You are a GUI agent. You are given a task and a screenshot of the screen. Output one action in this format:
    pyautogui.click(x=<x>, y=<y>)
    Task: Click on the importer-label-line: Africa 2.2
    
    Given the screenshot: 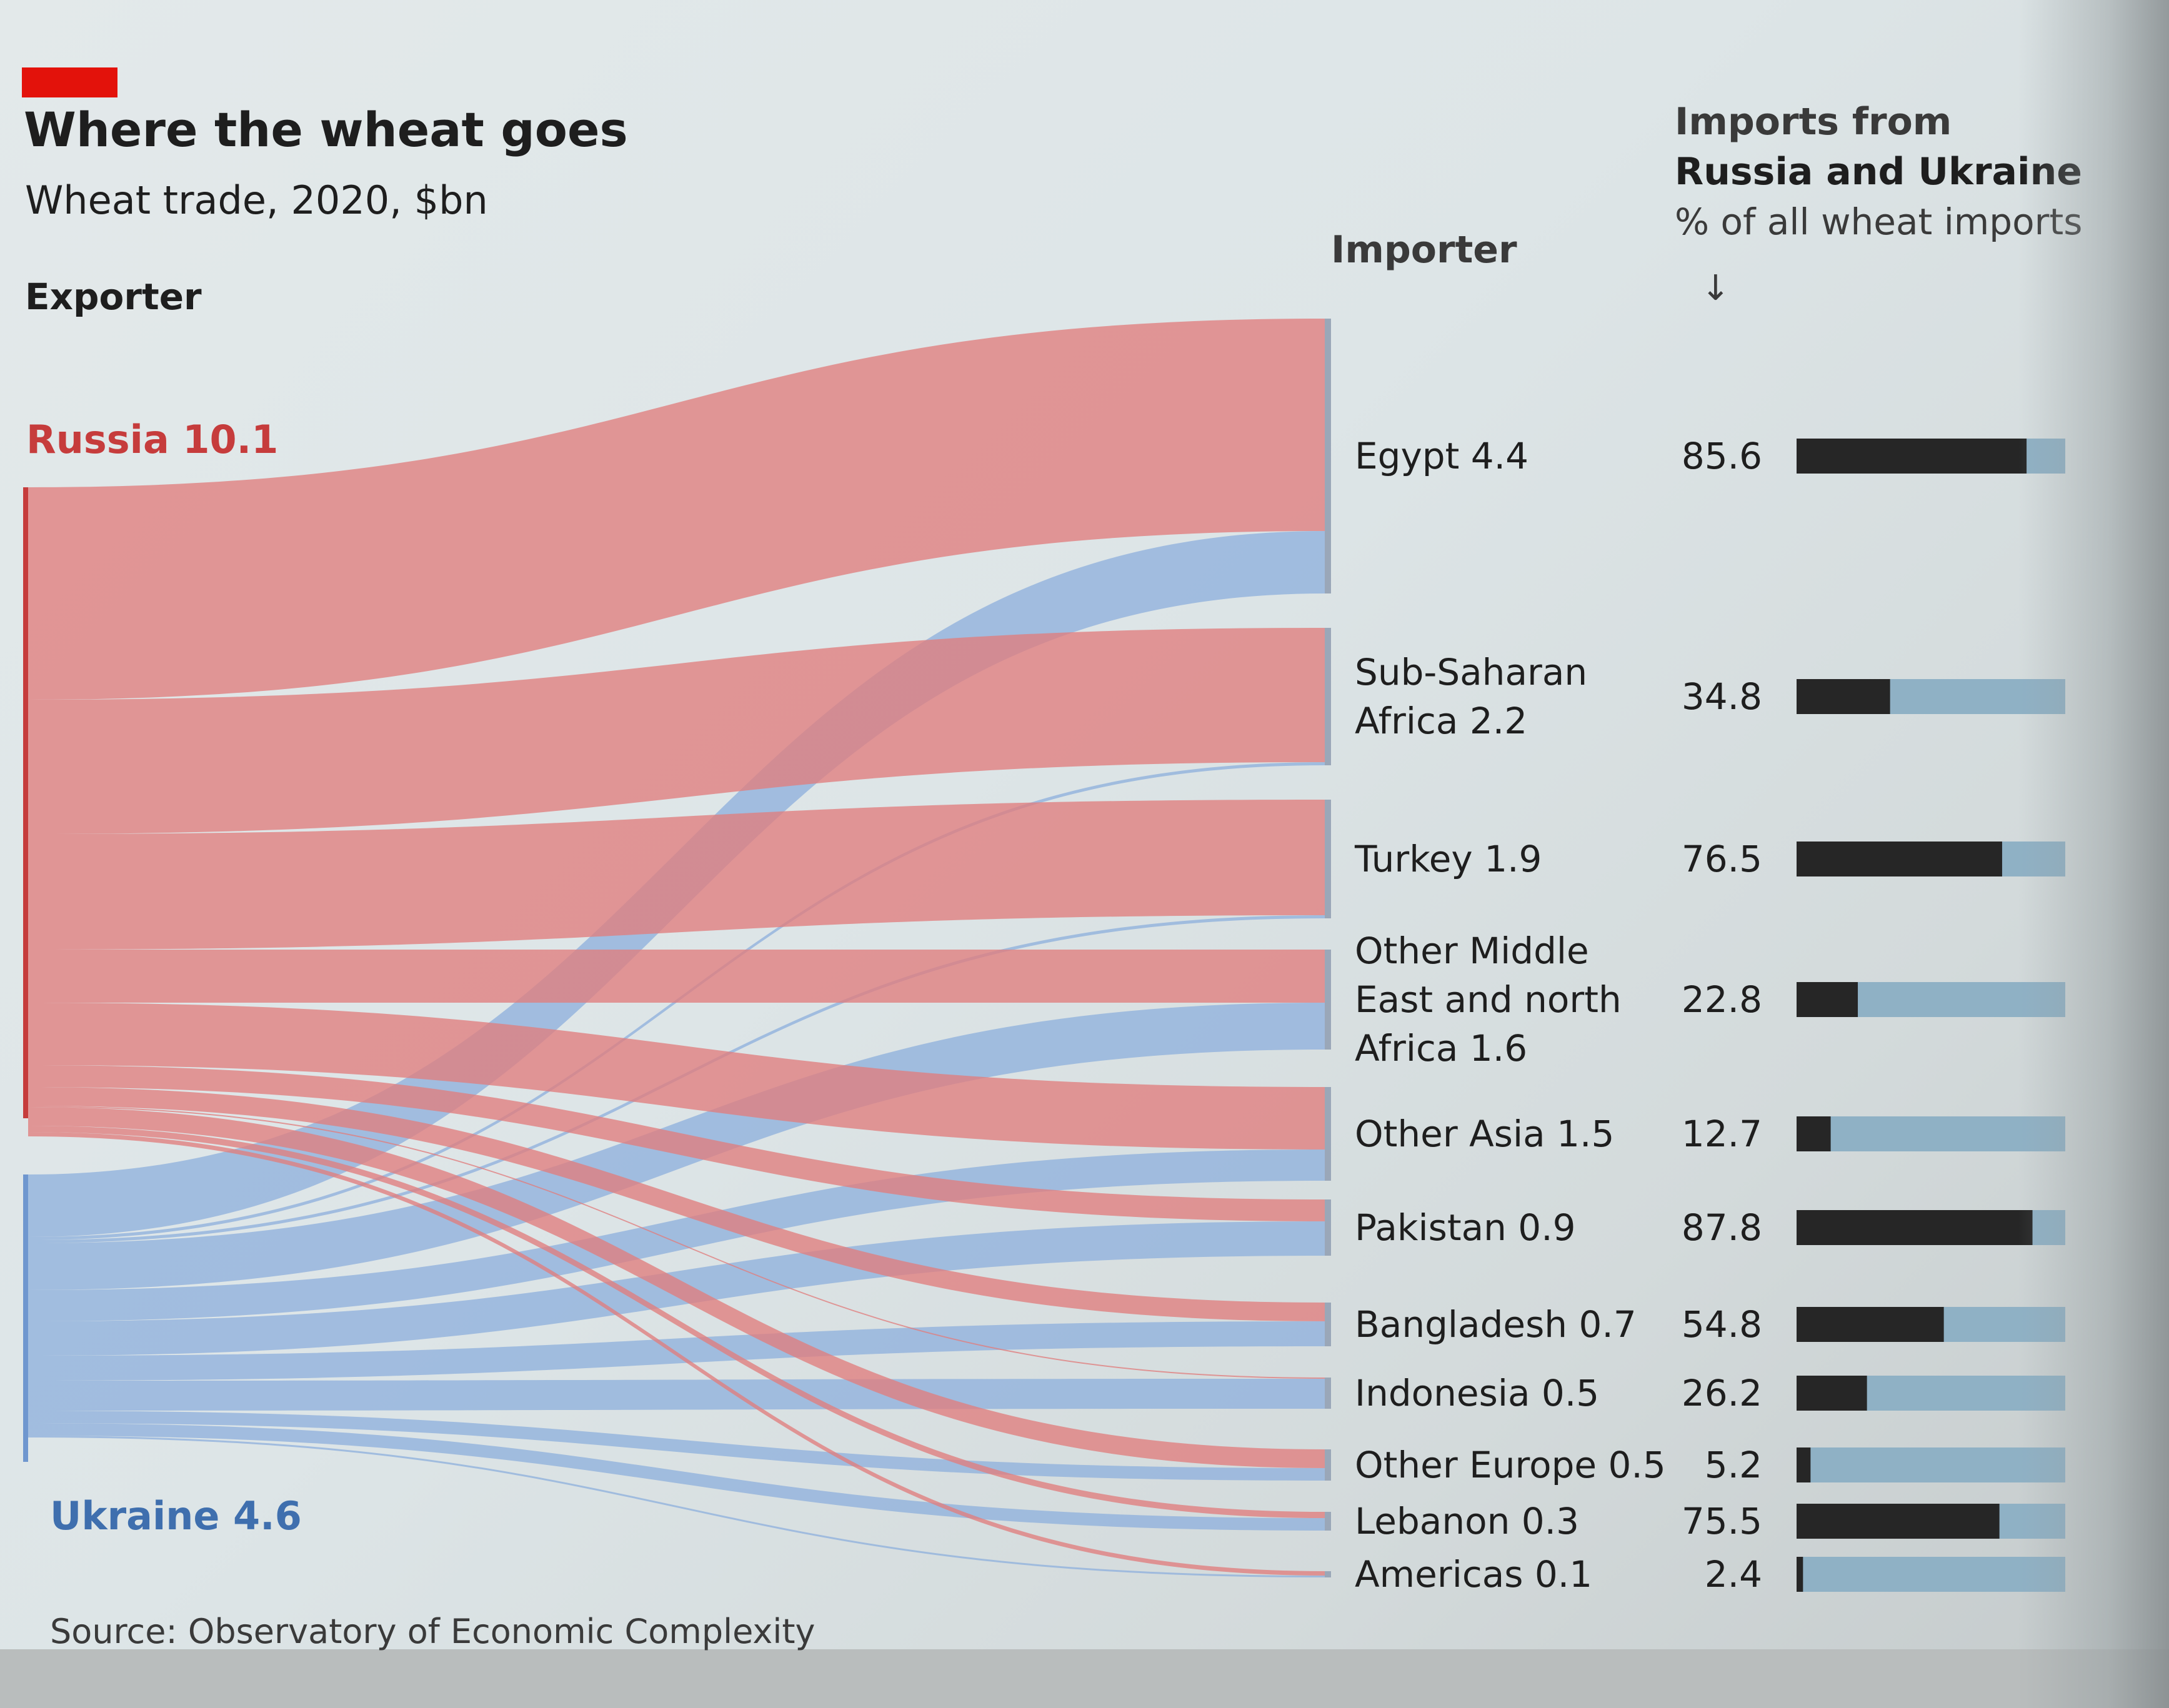 What is the action you would take?
    pyautogui.click(x=1441, y=721)
    